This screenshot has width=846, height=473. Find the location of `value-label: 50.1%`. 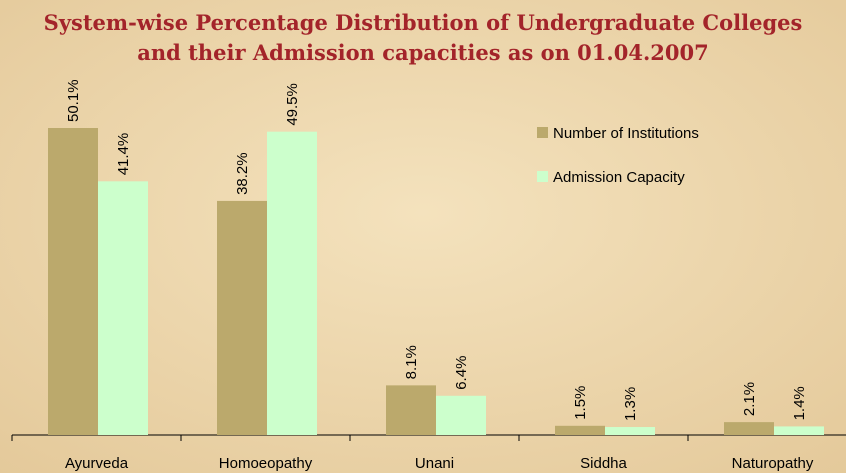

value-label: 50.1% is located at coordinates (73, 100).